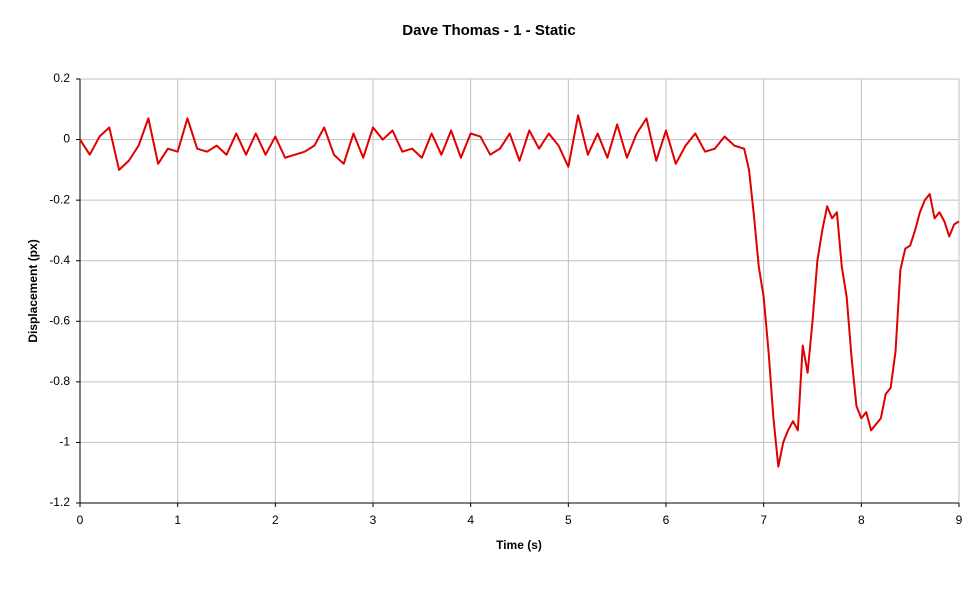 The height and width of the screenshot is (600, 979). Describe the element at coordinates (61, 78) in the screenshot. I see `y-tick-label: 0.2` at that location.